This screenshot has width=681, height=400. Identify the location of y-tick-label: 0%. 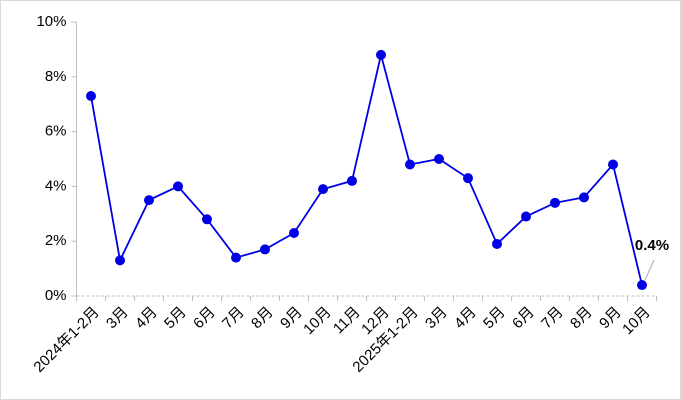
(56, 295).